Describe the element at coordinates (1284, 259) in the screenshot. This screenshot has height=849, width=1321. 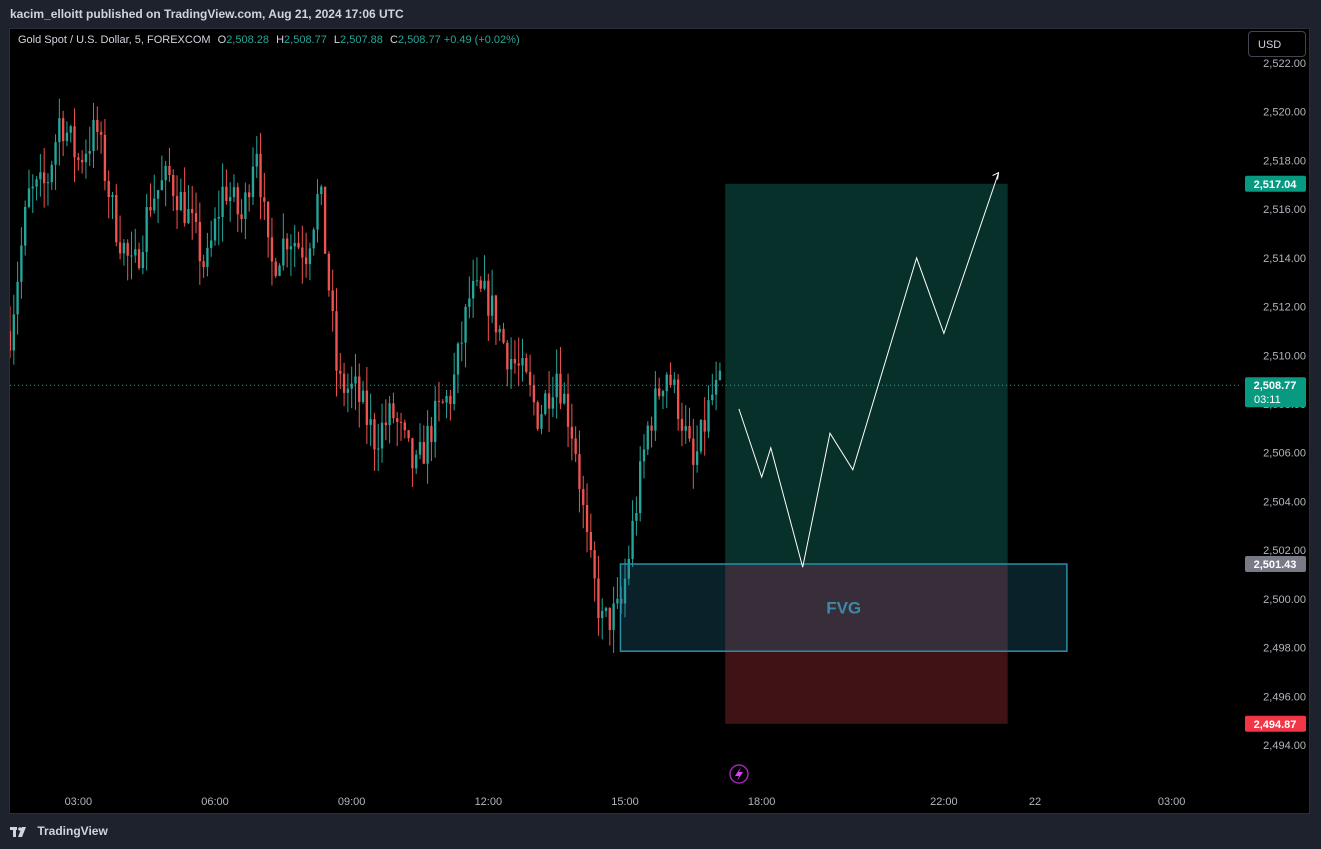
I see `price-tick-label: 2,514.00` at that location.